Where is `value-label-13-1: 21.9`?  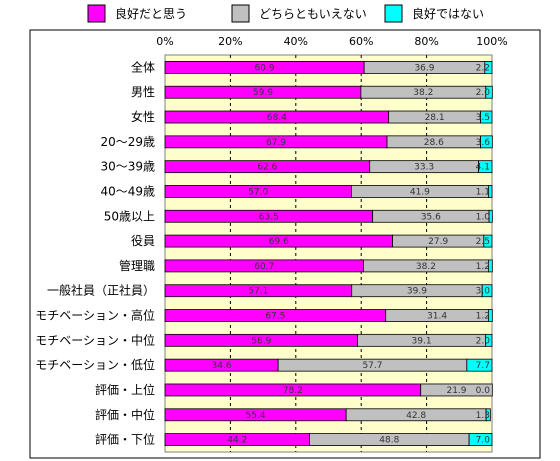
value-label-13-1: 21.9 is located at coordinates (456, 391).